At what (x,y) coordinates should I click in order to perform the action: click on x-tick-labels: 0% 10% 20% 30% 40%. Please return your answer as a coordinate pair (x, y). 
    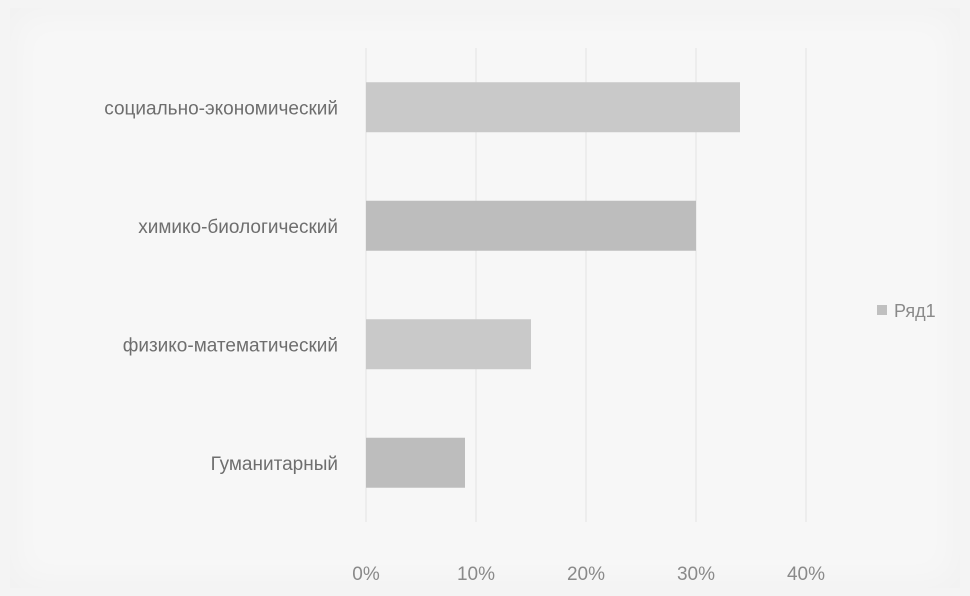
    Looking at the image, I should click on (588, 574).